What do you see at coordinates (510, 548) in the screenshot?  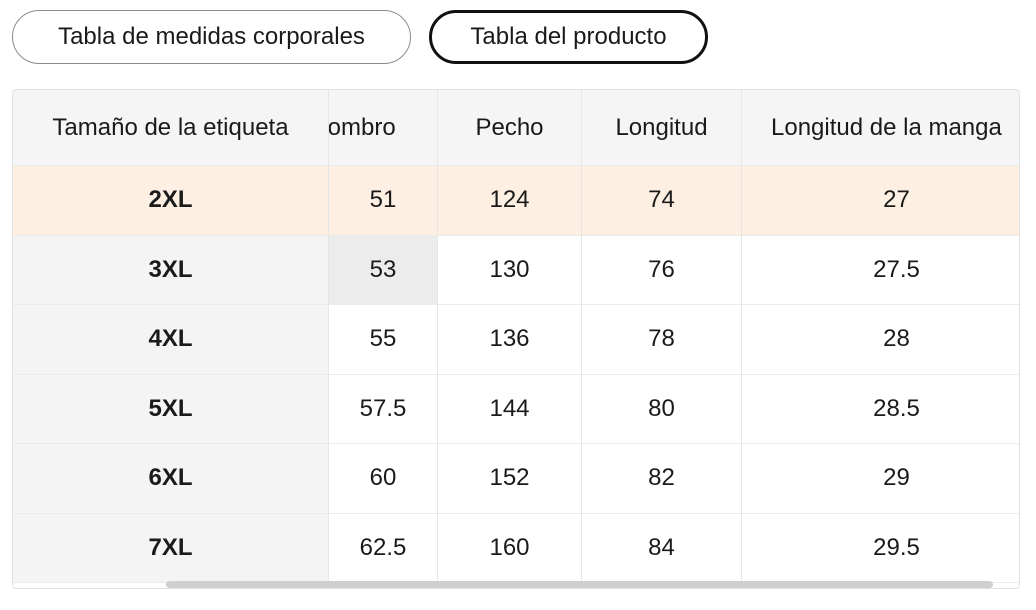 I see `table-cell: 160` at bounding box center [510, 548].